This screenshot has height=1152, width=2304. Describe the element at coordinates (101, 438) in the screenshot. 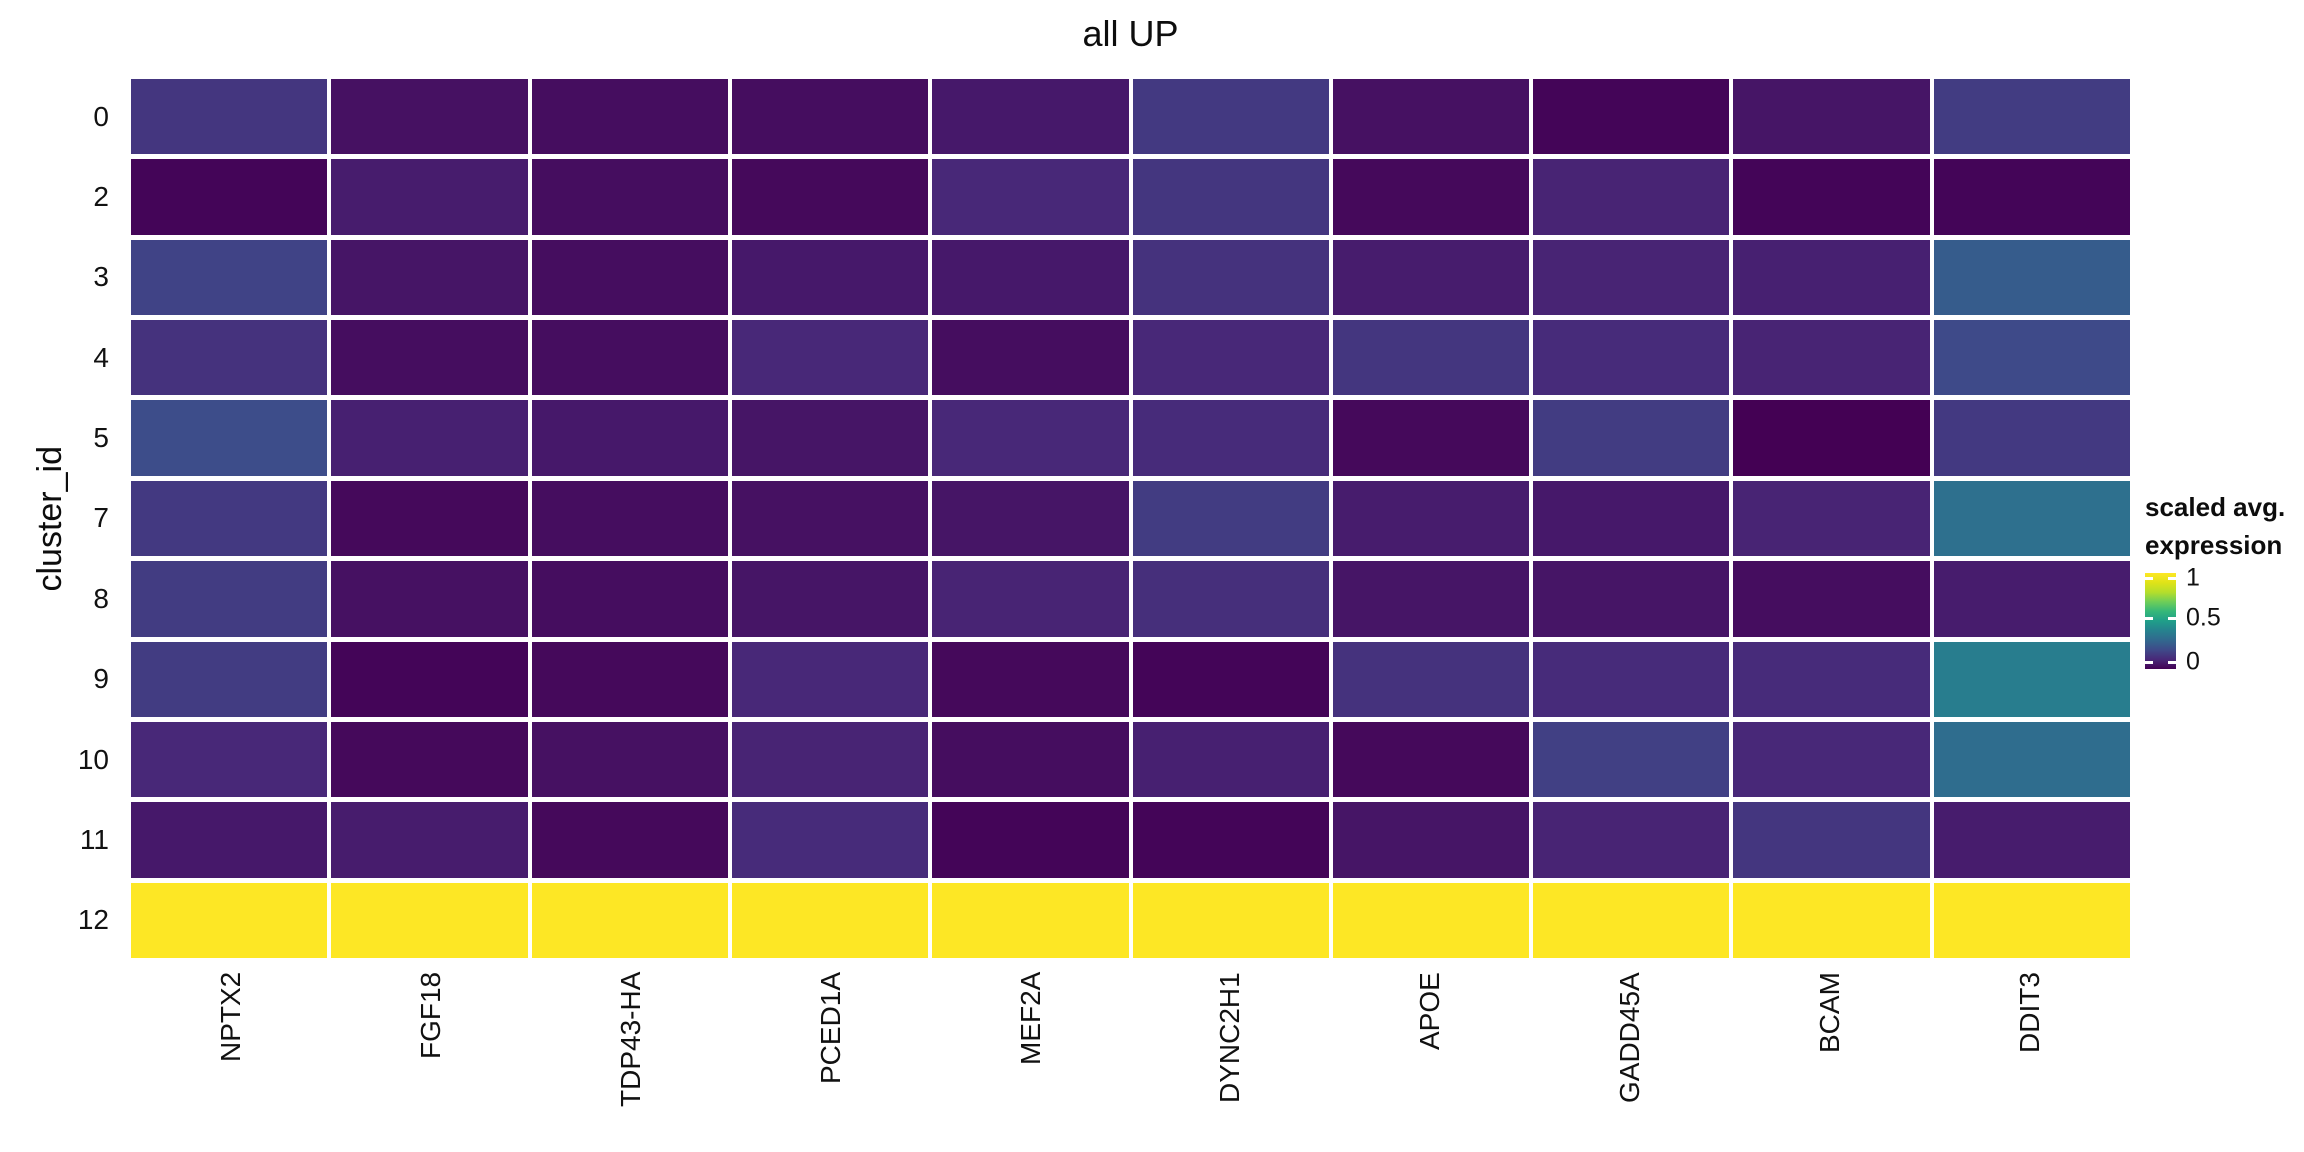

I see `y-tick-label: 5` at that location.